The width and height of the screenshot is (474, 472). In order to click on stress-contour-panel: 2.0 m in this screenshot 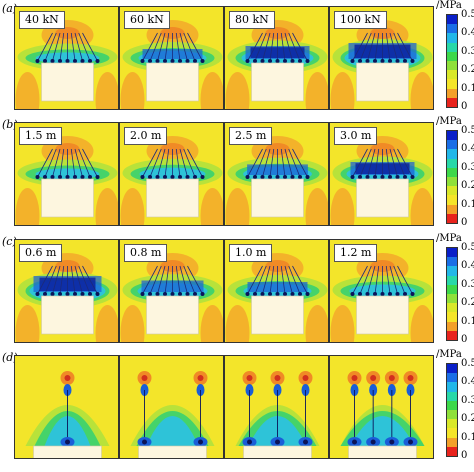, I will do `click(171, 174)`.